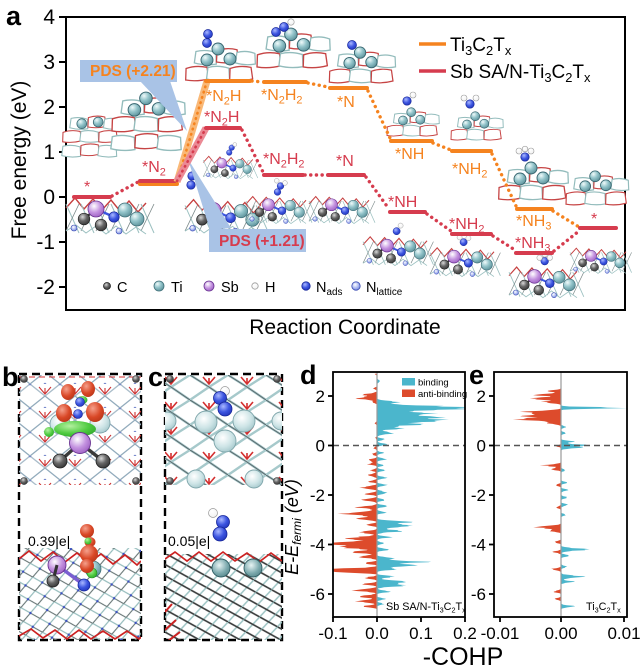 Image resolution: width=640 pixels, height=670 pixels. What do you see at coordinates (293, 527) in the screenshot?
I see `svg-text: E-Efermi (eV)` at bounding box center [293, 527].